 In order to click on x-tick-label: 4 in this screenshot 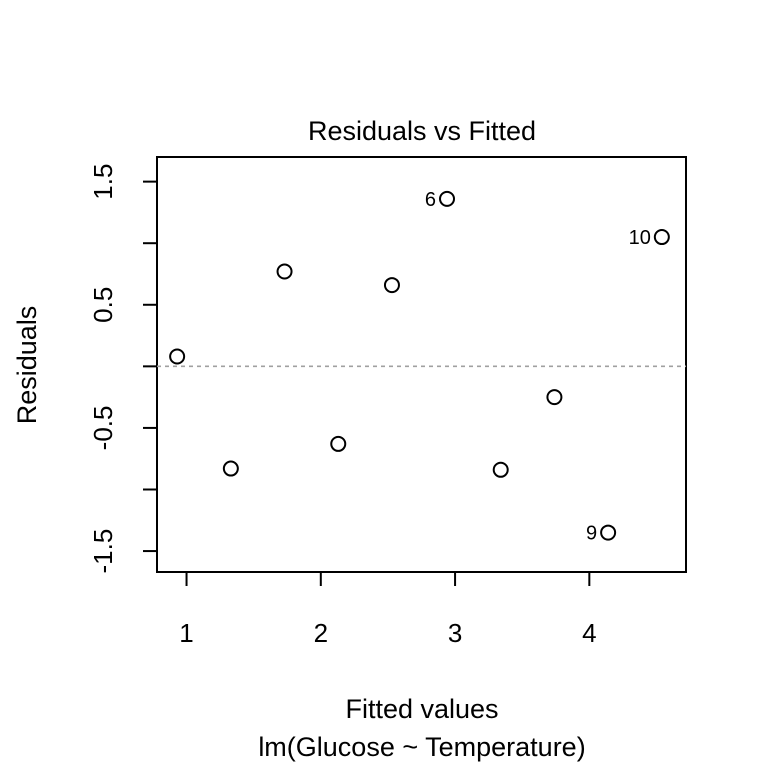, I will do `click(589, 633)`.